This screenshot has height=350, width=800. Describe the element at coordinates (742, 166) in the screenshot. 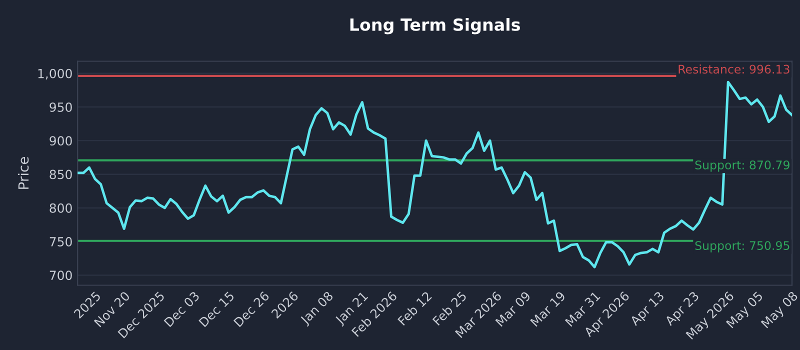

I see `ref-line-label: Support: 870.79` at that location.